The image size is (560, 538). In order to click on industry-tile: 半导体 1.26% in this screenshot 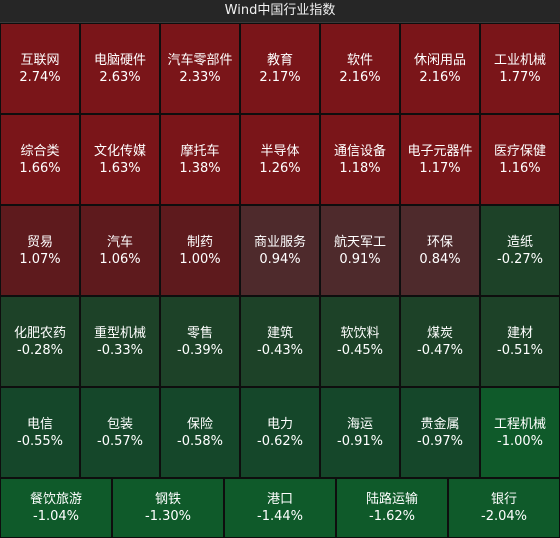, I will do `click(280, 159)`.